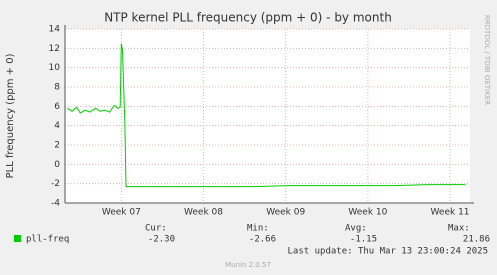 This screenshot has width=497, height=275. I want to click on stat-header: Avg:, so click(356, 229).